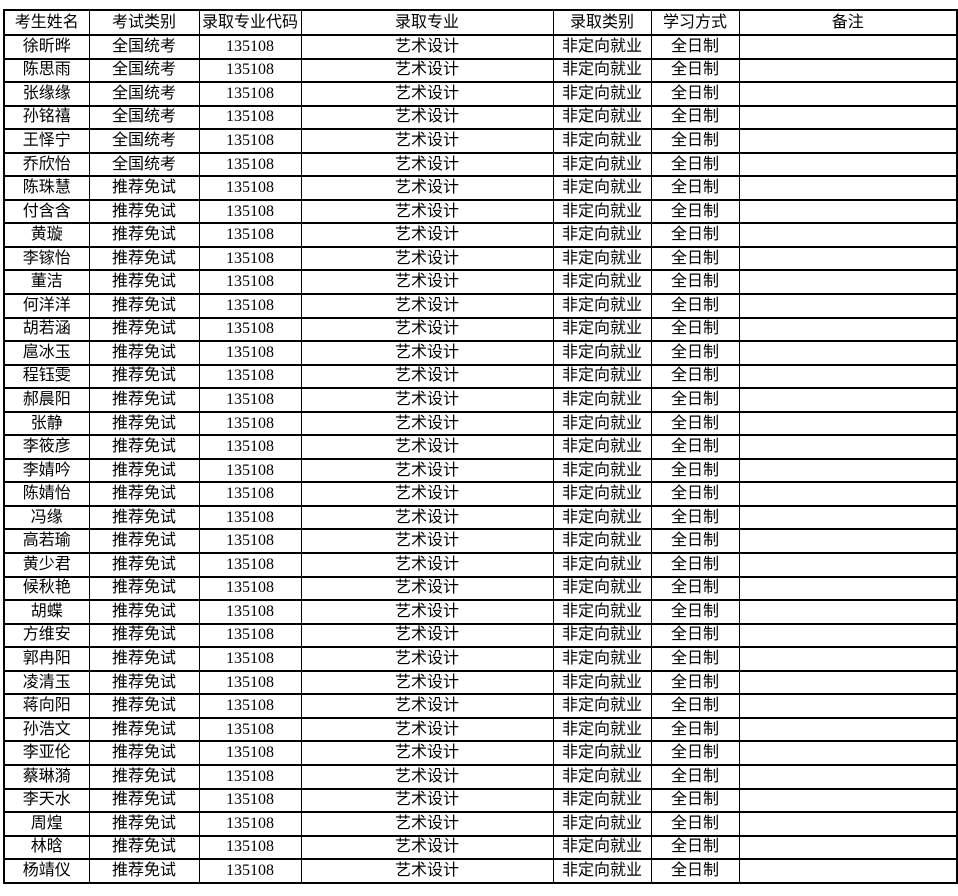  I want to click on table-row: 蒋向阳 推荐免试 135108 艺术设计 非定向就业 全日制, so click(480, 706).